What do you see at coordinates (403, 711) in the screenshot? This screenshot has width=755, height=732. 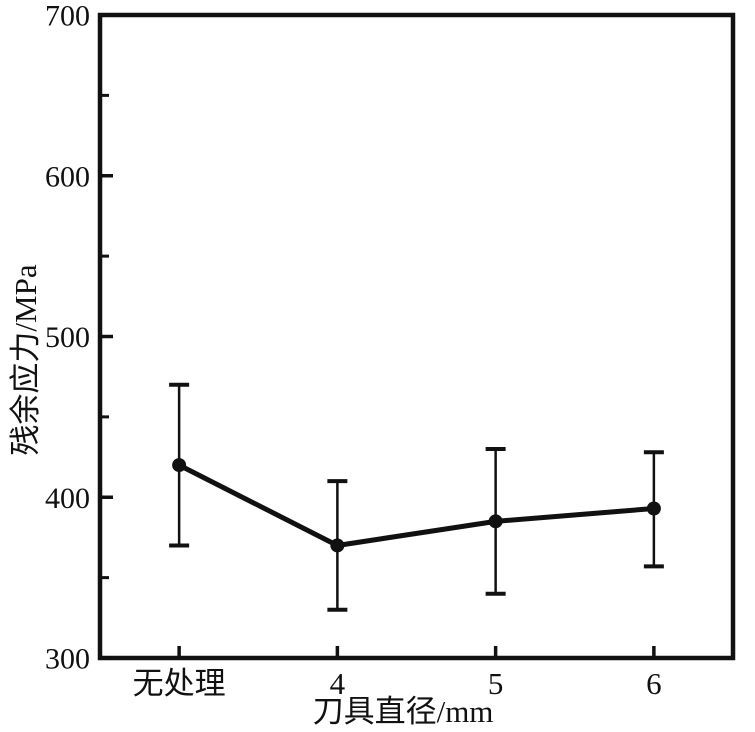 I see `x-axis-title: 刀具直径/mm` at bounding box center [403, 711].